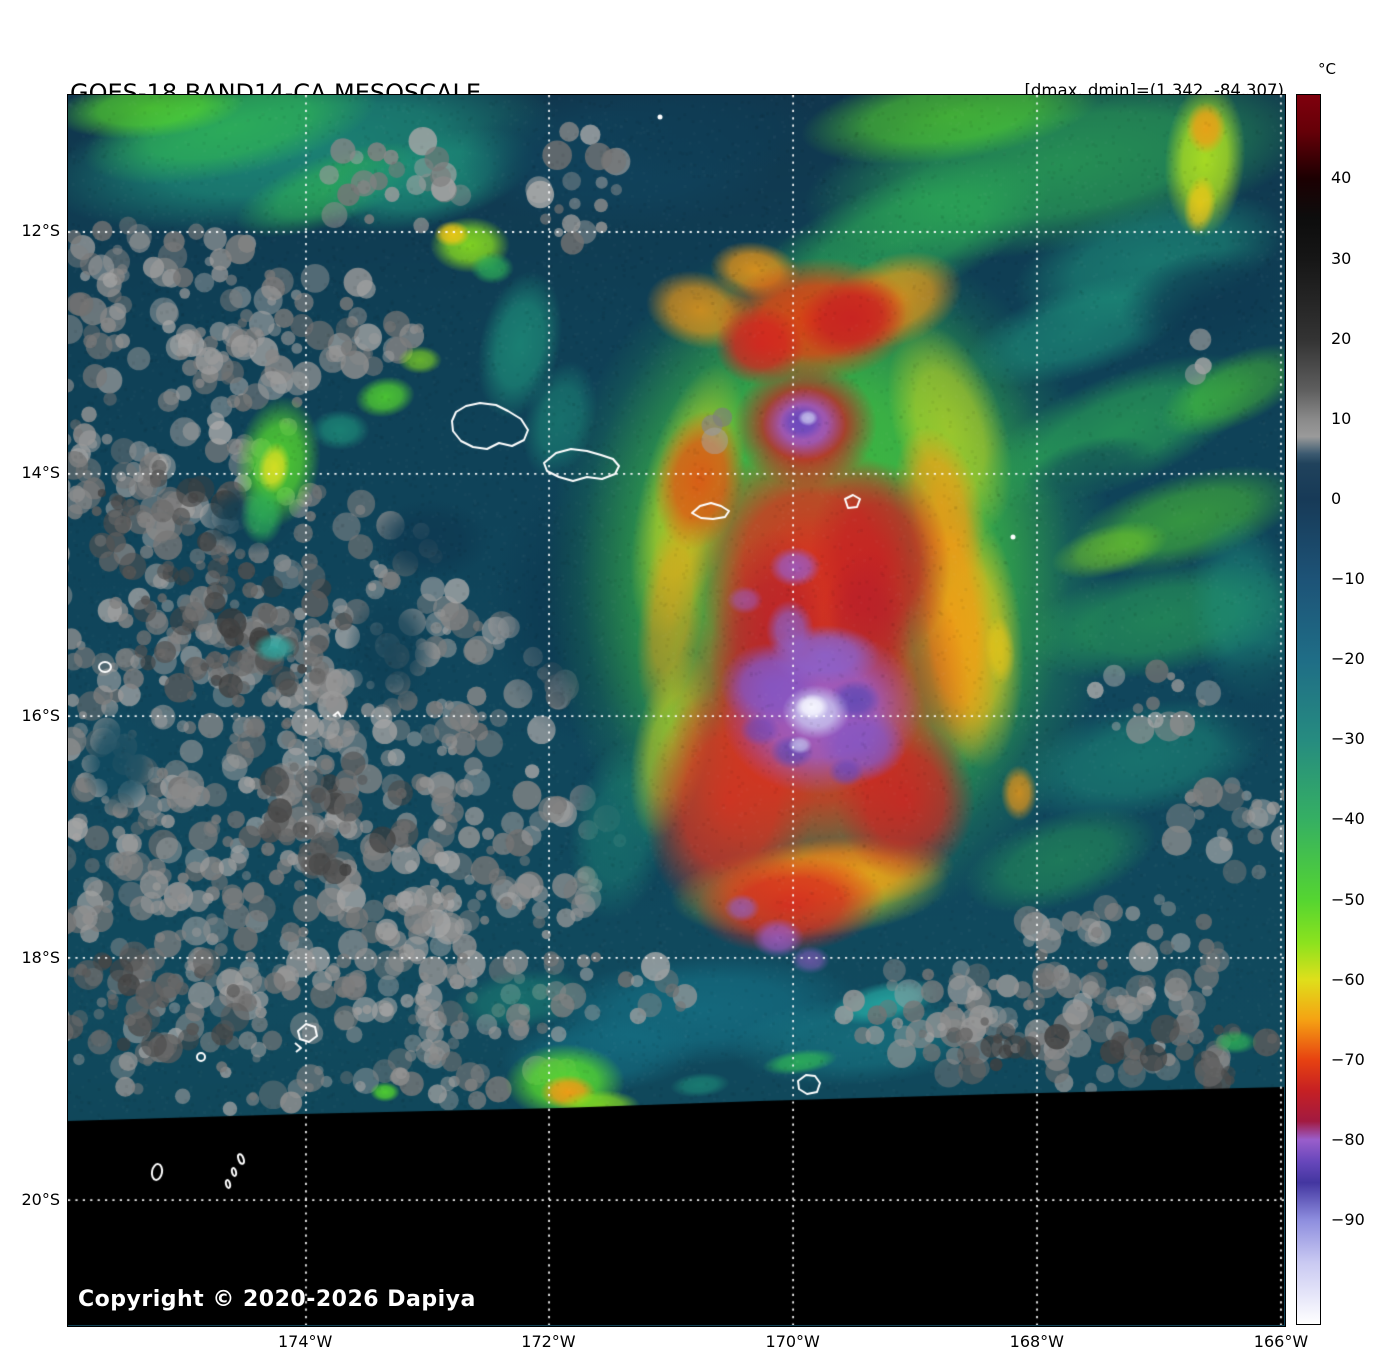 The width and height of the screenshot is (1388, 1359). Describe the element at coordinates (1348, 578) in the screenshot. I see `colorbar-tick-label: −10` at that location.